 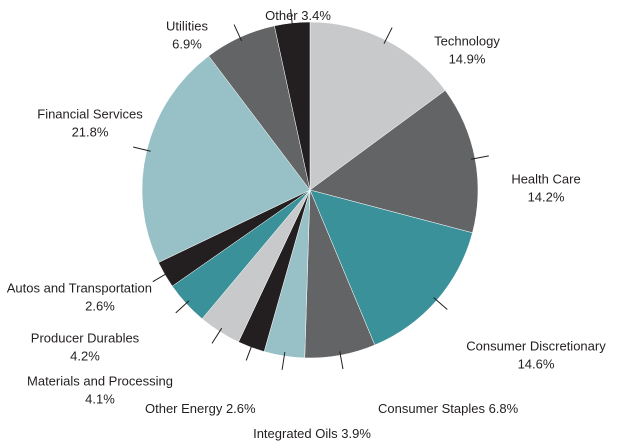 What do you see at coordinates (295, 433) in the screenshot?
I see `category-label: Integrated Oils` at bounding box center [295, 433].